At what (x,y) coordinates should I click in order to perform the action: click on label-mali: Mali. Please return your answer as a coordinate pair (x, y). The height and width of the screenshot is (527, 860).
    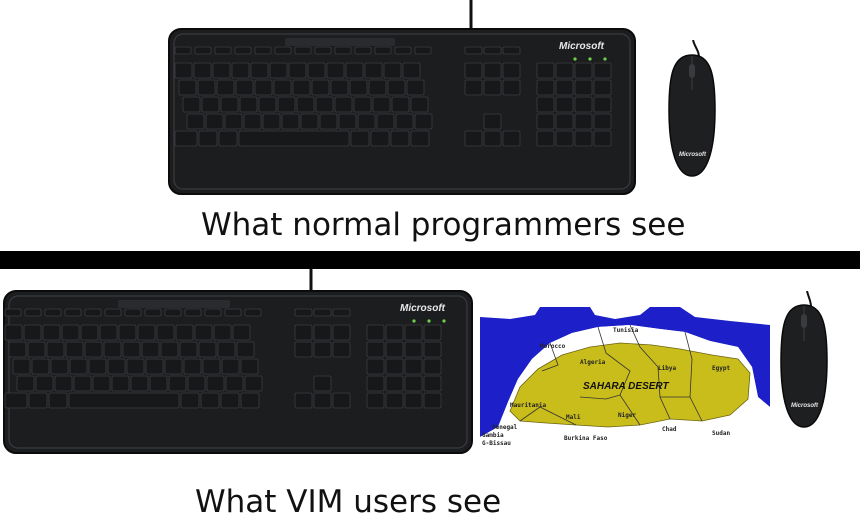
    Looking at the image, I should click on (573, 417).